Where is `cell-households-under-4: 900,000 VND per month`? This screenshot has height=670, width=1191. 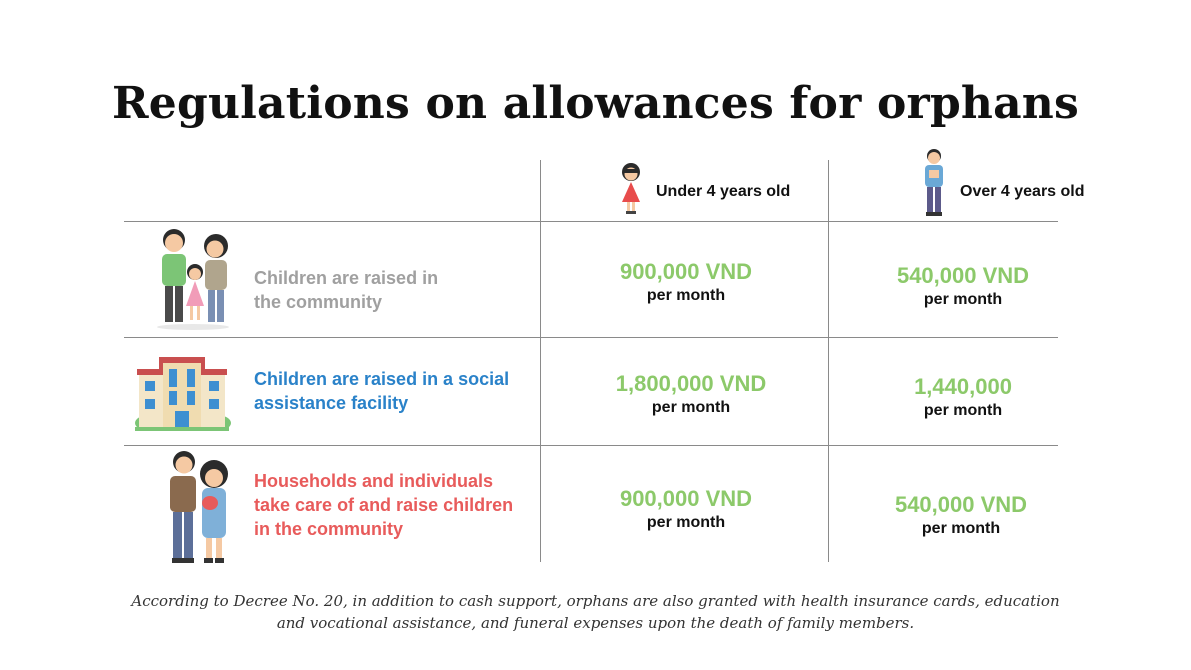 cell-households-under-4: 900,000 VND per month is located at coordinates (686, 510).